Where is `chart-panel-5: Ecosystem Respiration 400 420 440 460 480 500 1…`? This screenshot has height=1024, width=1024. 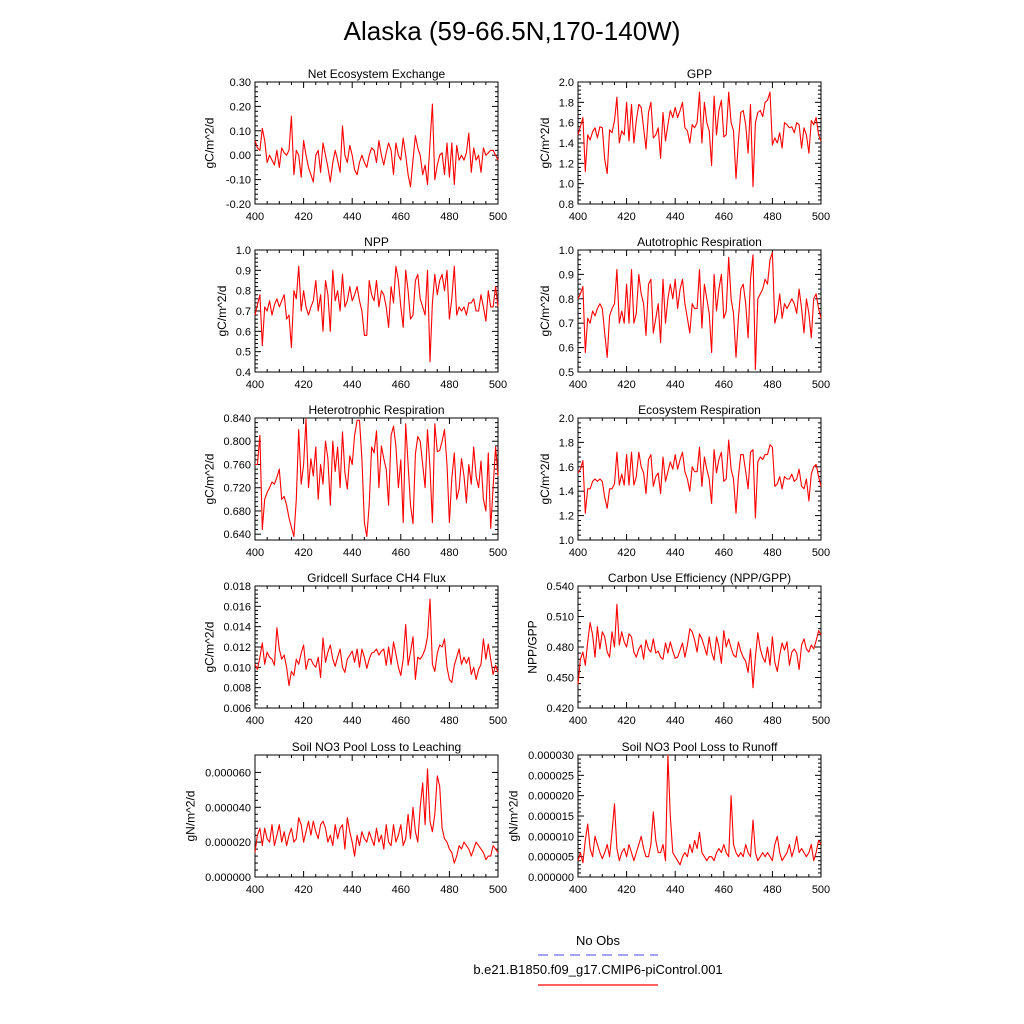 chart-panel-5: Ecosystem Respiration 400 420 440 460 480 500 1… is located at coordinates (684, 481).